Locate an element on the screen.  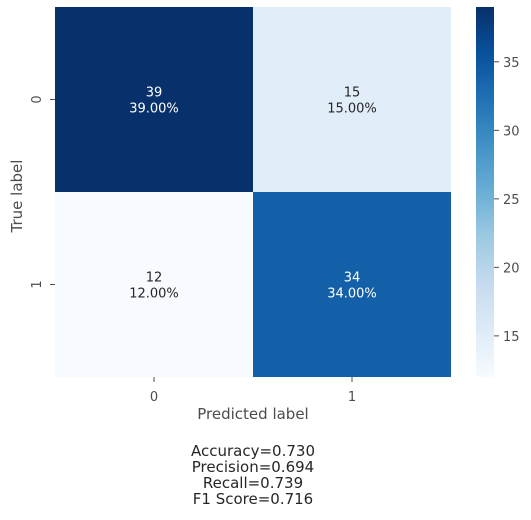
colorbar-tick-label: 20 is located at coordinates (511, 268).